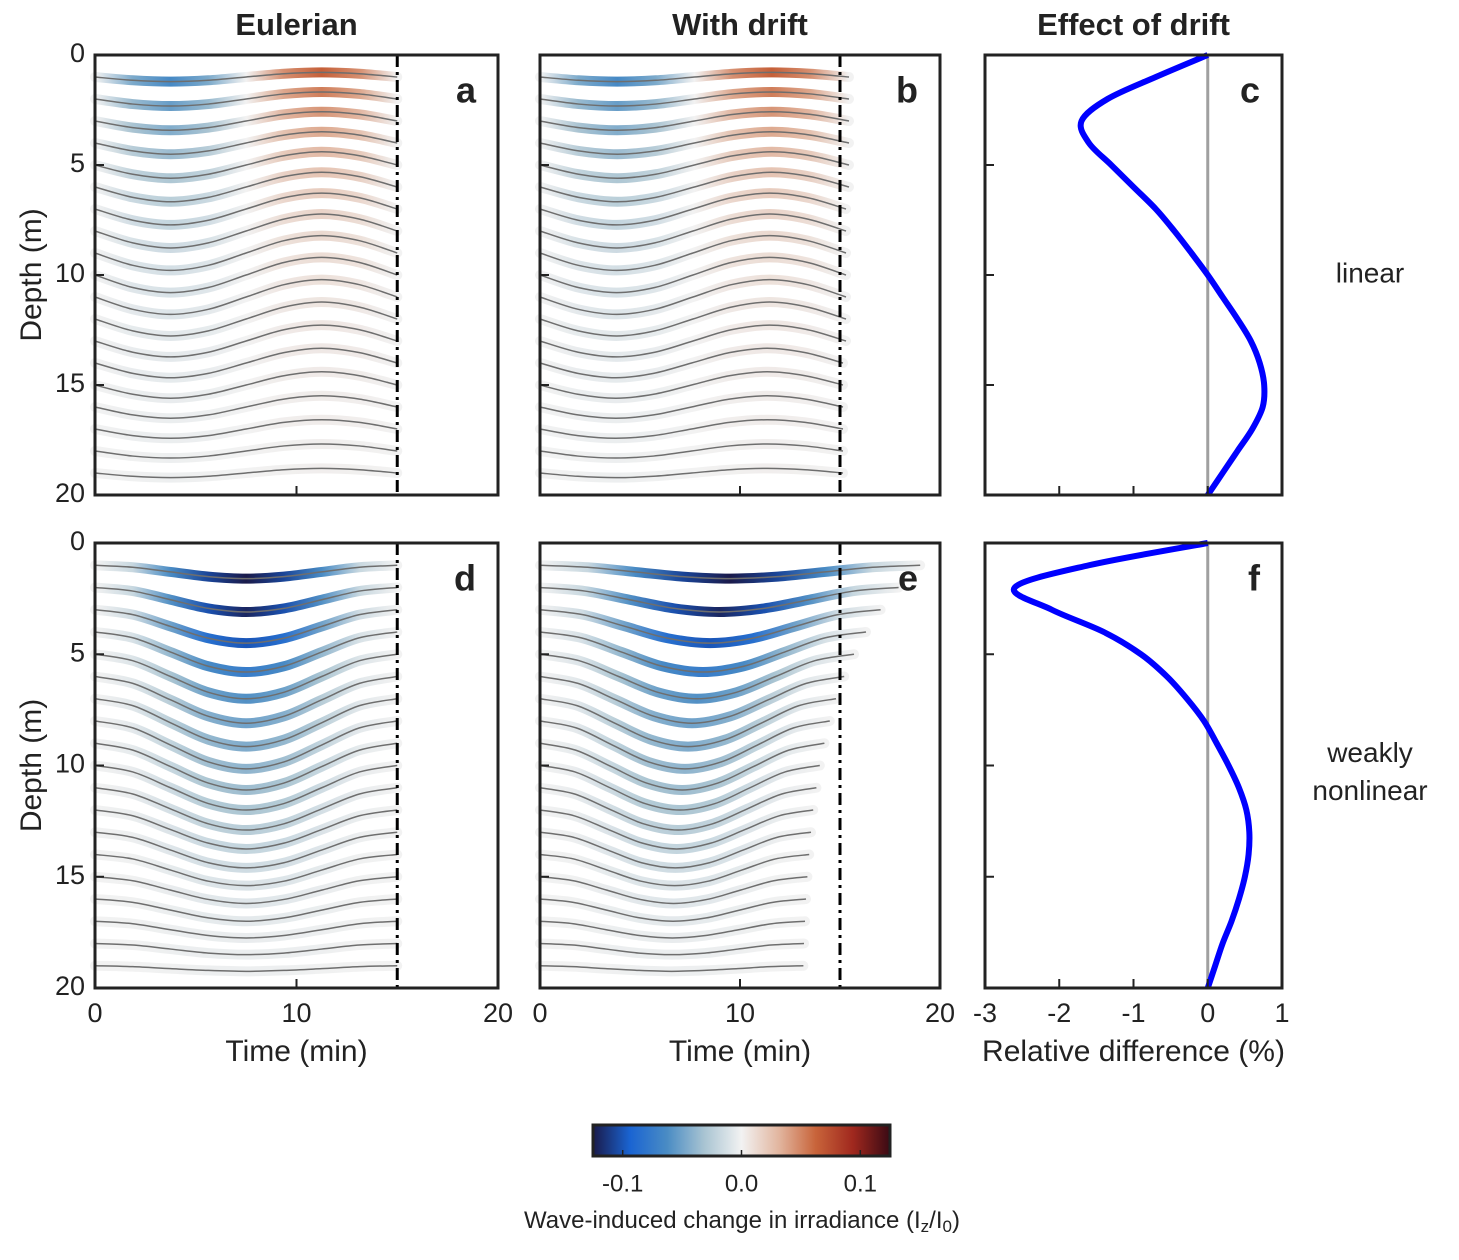 This screenshot has width=1459, height=1260. What do you see at coordinates (1254, 578) in the screenshot?
I see `panel-letter: f` at bounding box center [1254, 578].